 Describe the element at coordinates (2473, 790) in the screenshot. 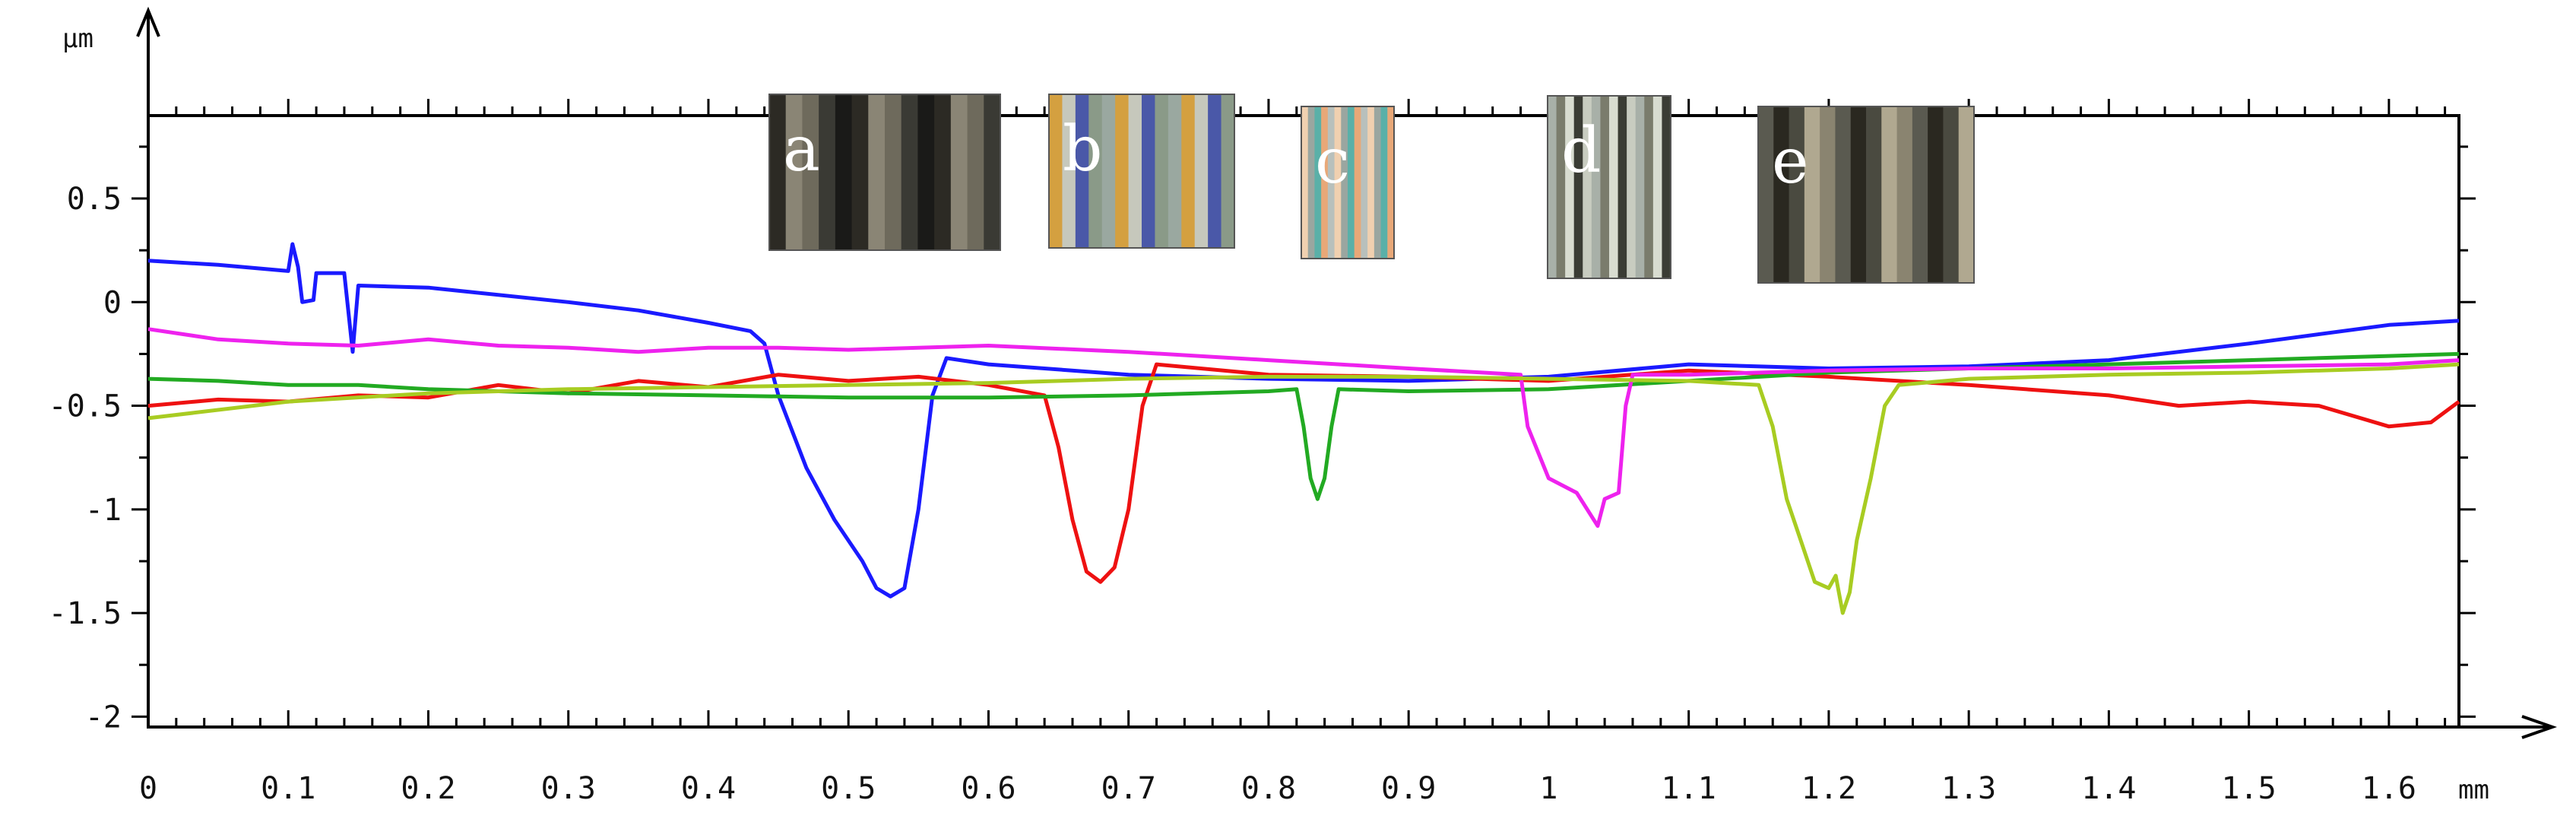

I see `x-axis-unit-label: mm` at that location.